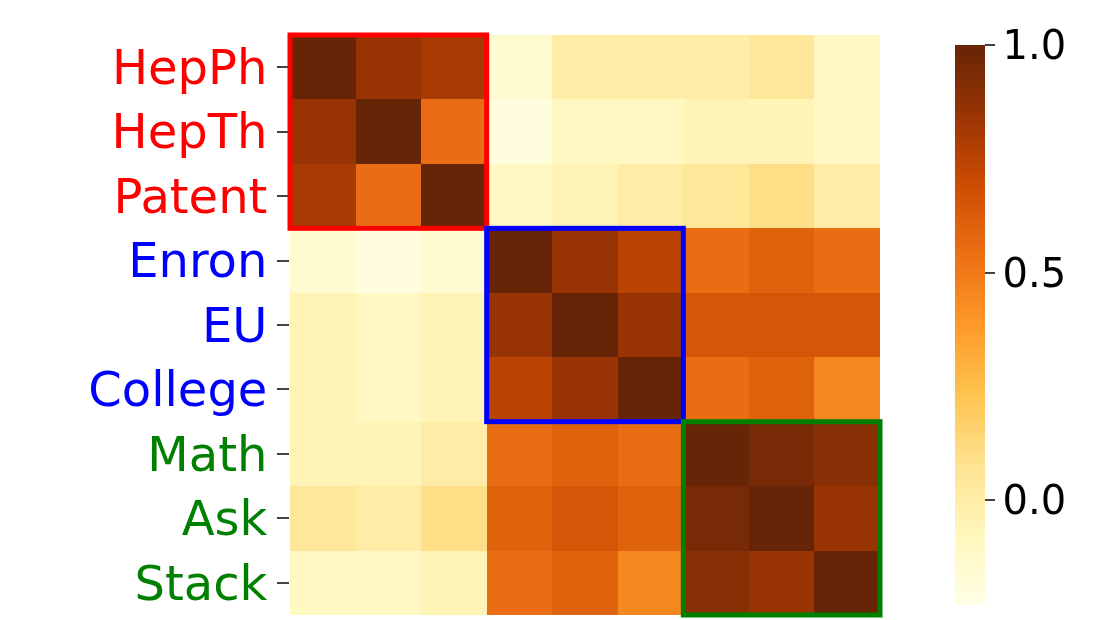 Image resolution: width=1096 pixels, height=620 pixels. What do you see at coordinates (189, 67) in the screenshot?
I see `y-tick-label: HepPh` at bounding box center [189, 67].